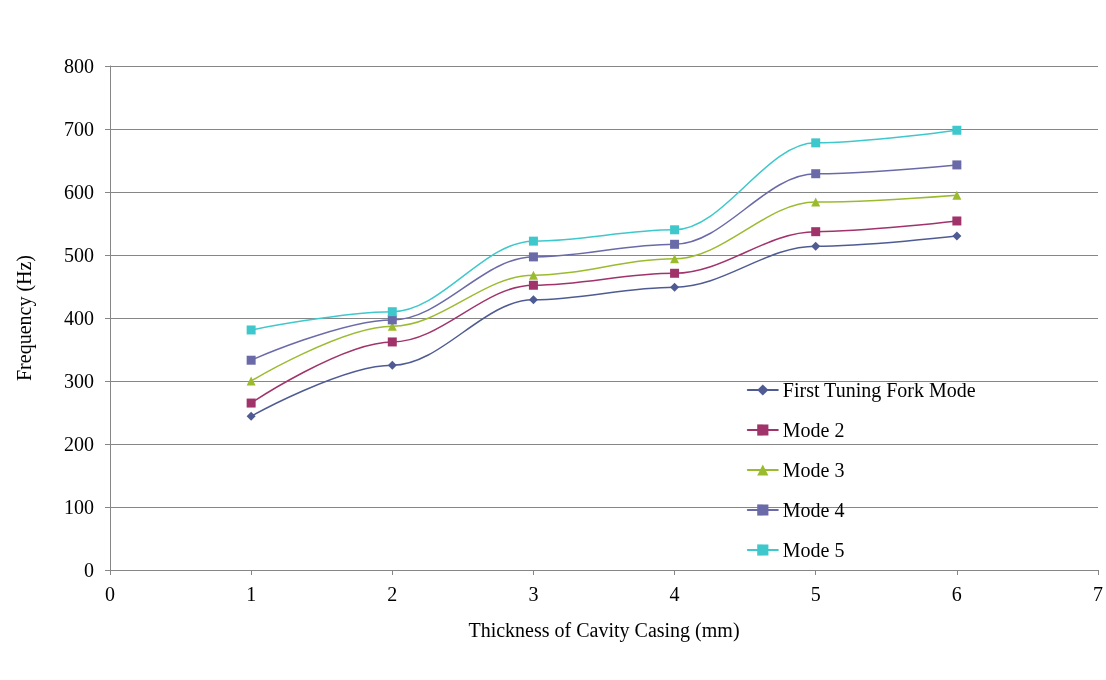 The image size is (1106, 680). I want to click on x-tick-label: 7, so click(1098, 594).